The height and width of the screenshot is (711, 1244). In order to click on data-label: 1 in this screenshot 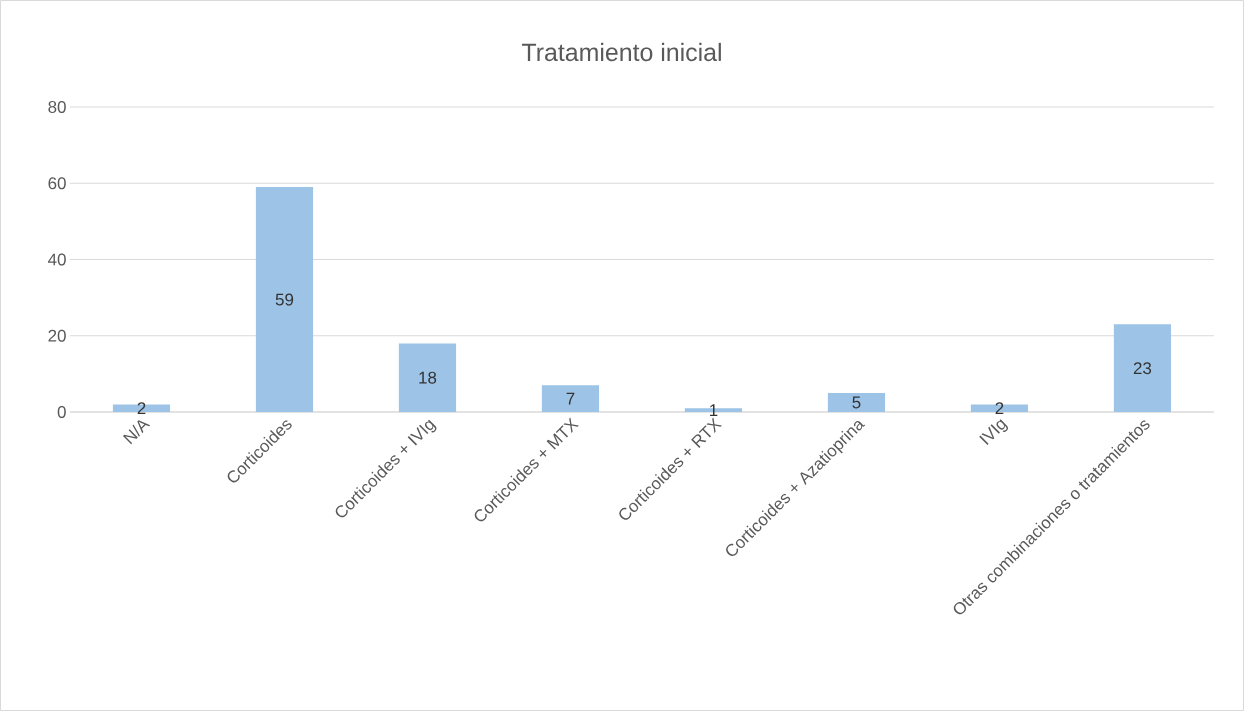, I will do `click(714, 410)`.